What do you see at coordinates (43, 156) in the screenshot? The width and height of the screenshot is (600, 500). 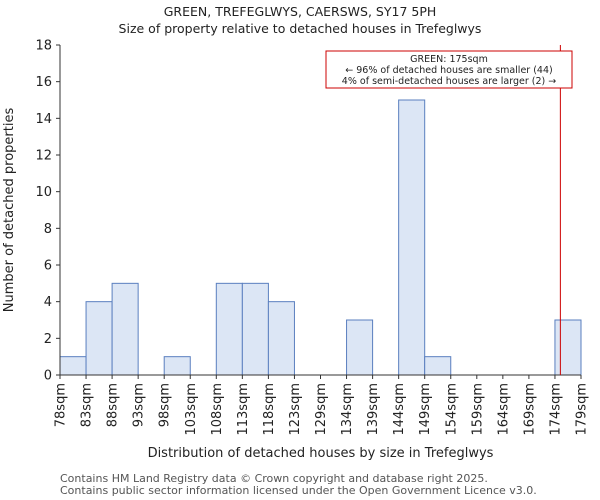 I see `y-tick-label: 12` at bounding box center [43, 156].